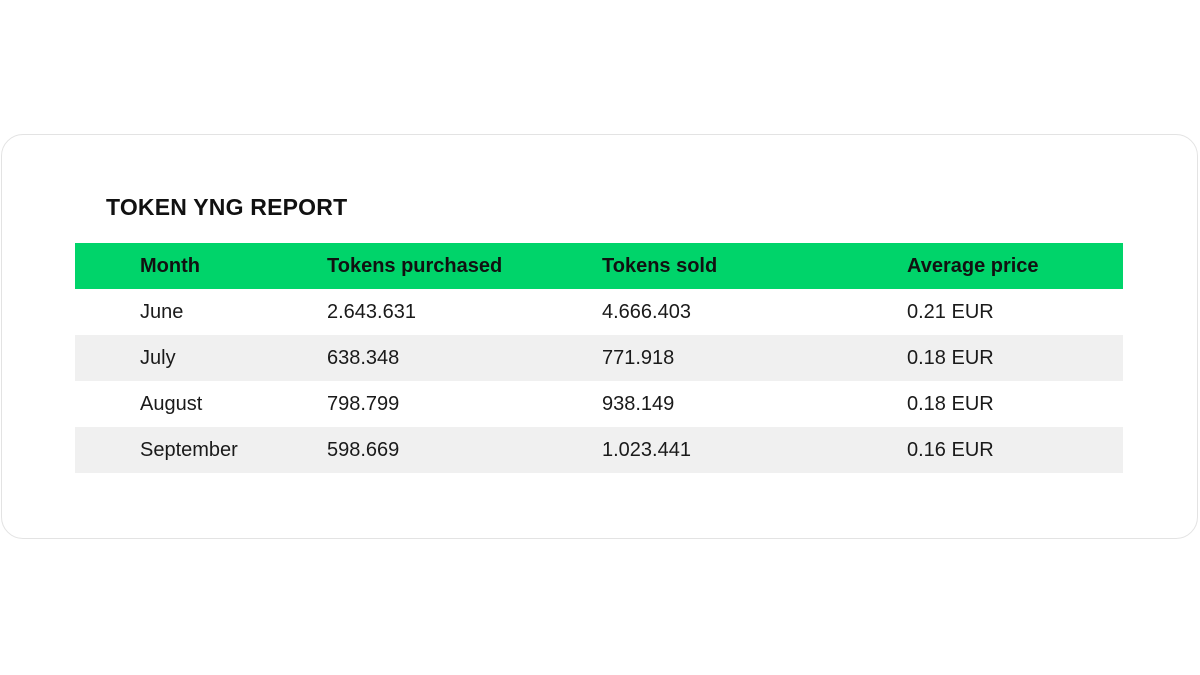  Describe the element at coordinates (162, 312) in the screenshot. I see `cell-month: June` at that location.